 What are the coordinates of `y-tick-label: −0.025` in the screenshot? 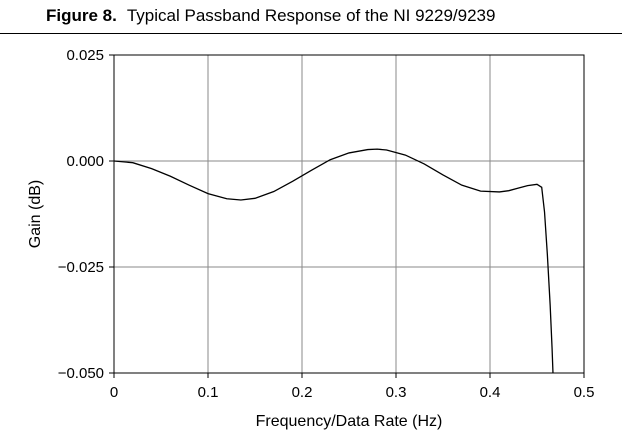 It's located at (81, 267).